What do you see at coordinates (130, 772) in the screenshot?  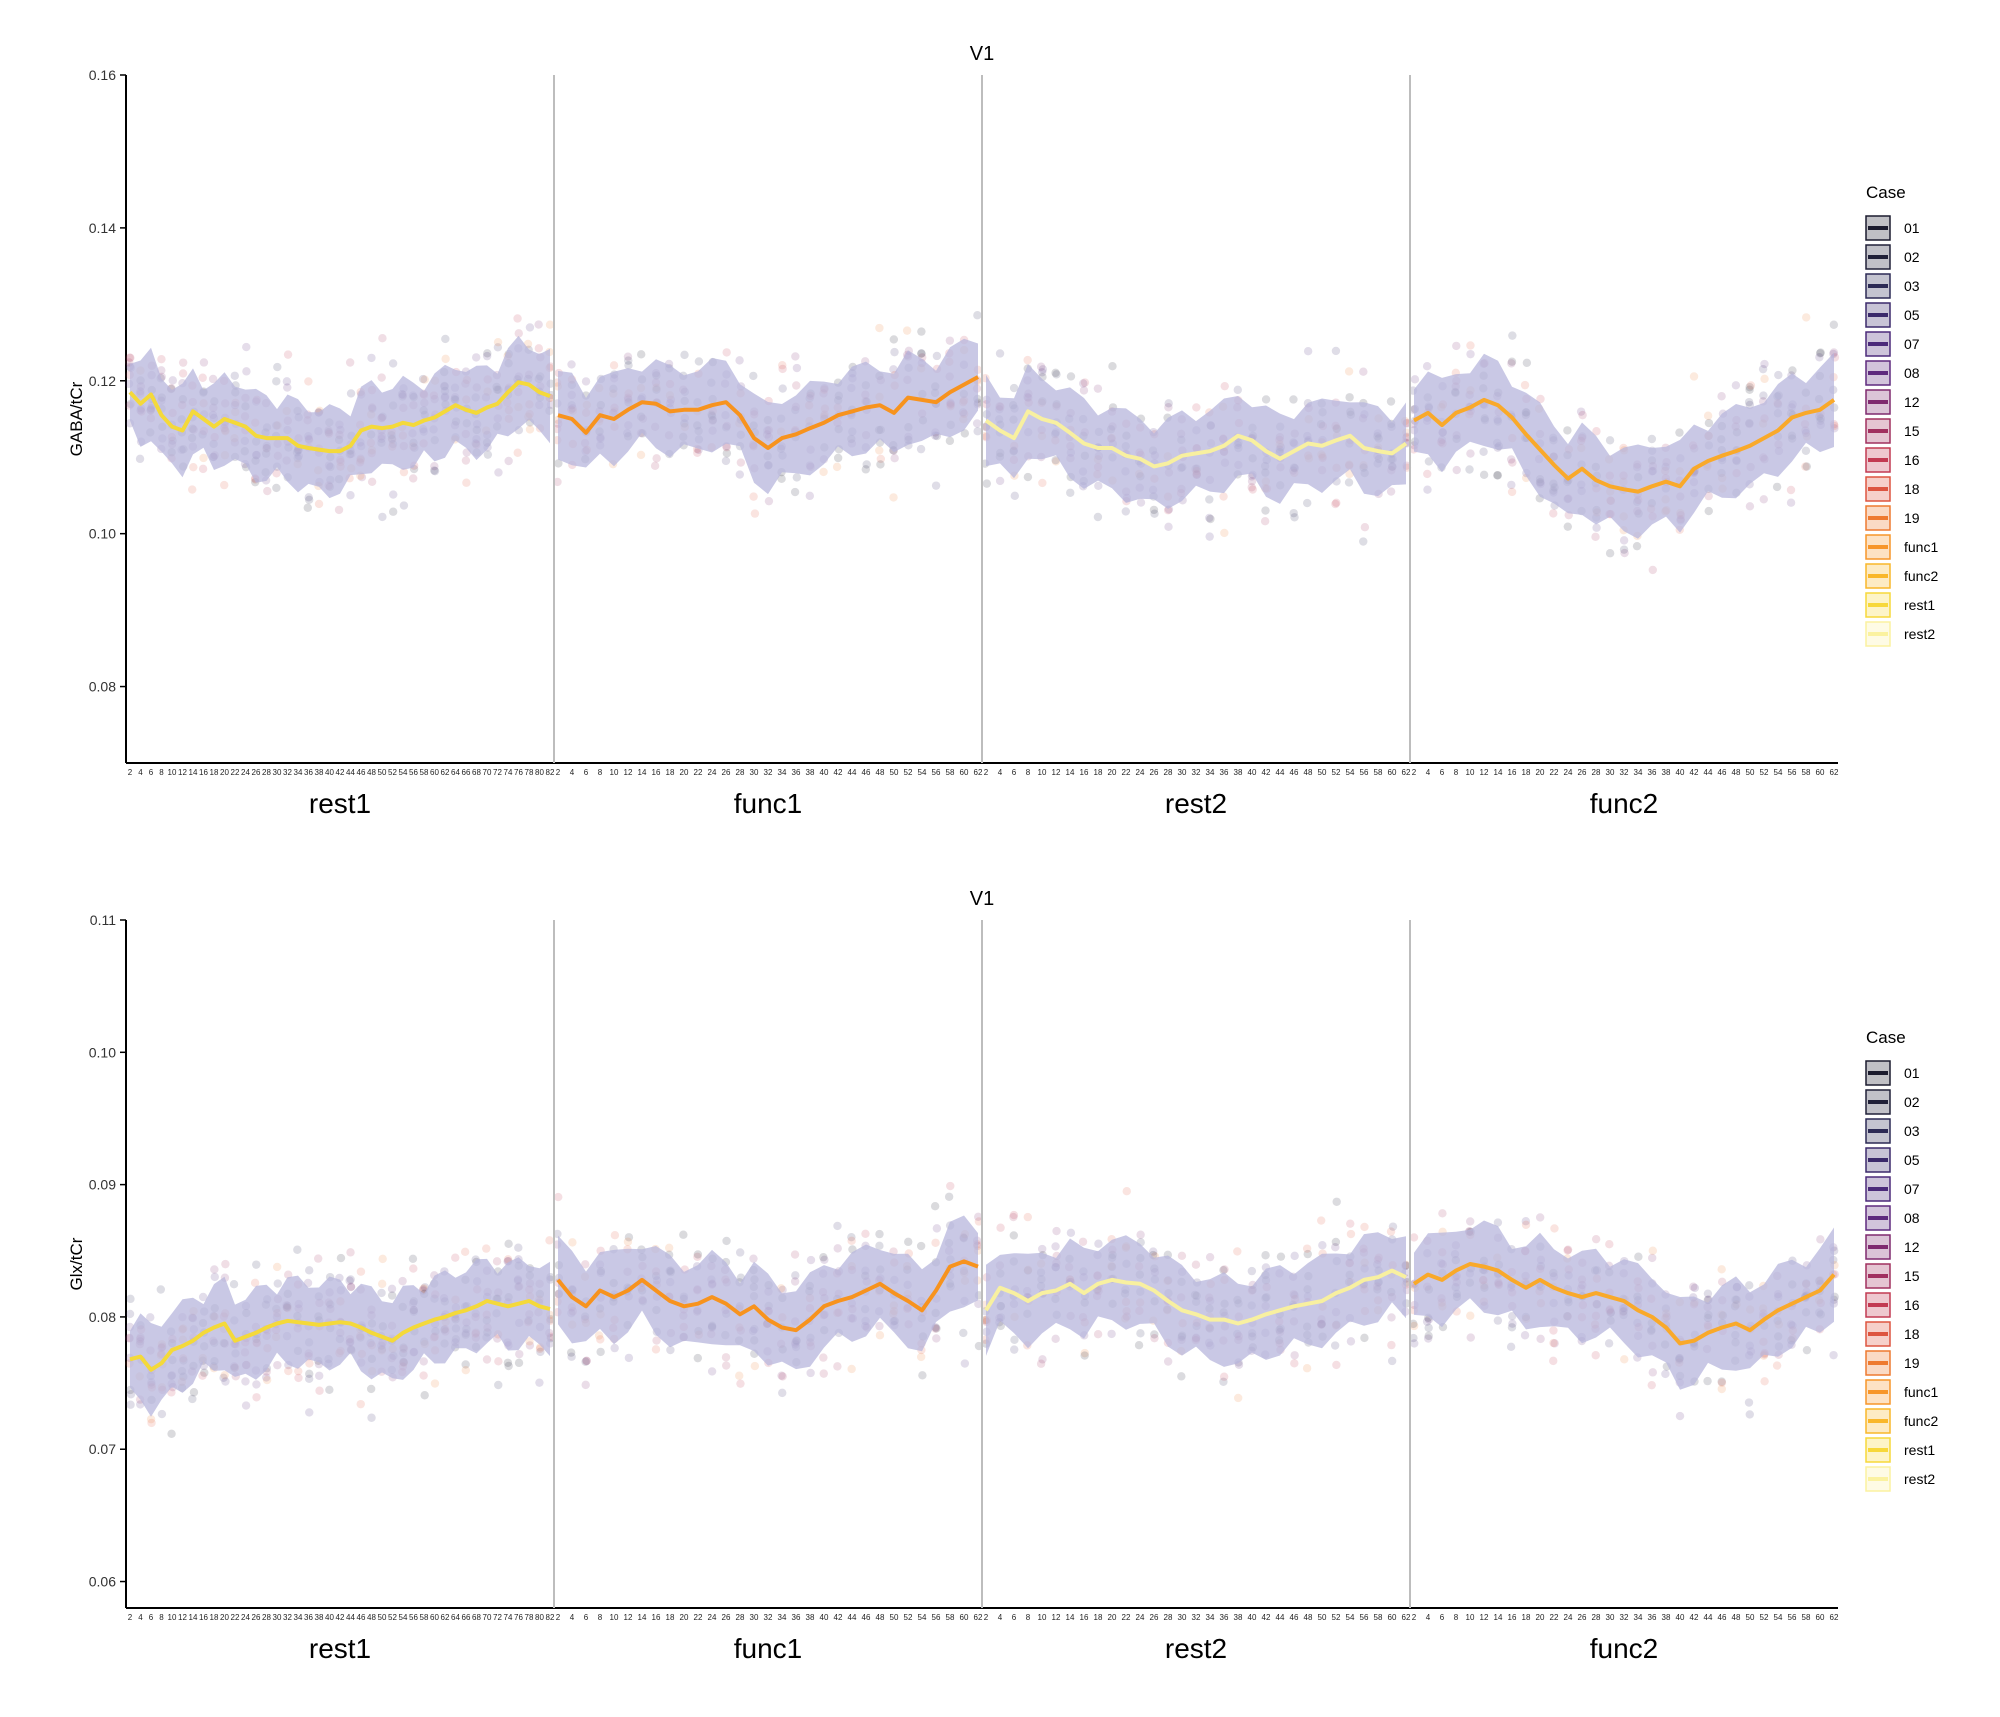 I see `x-tick-label: 2` at bounding box center [130, 772].